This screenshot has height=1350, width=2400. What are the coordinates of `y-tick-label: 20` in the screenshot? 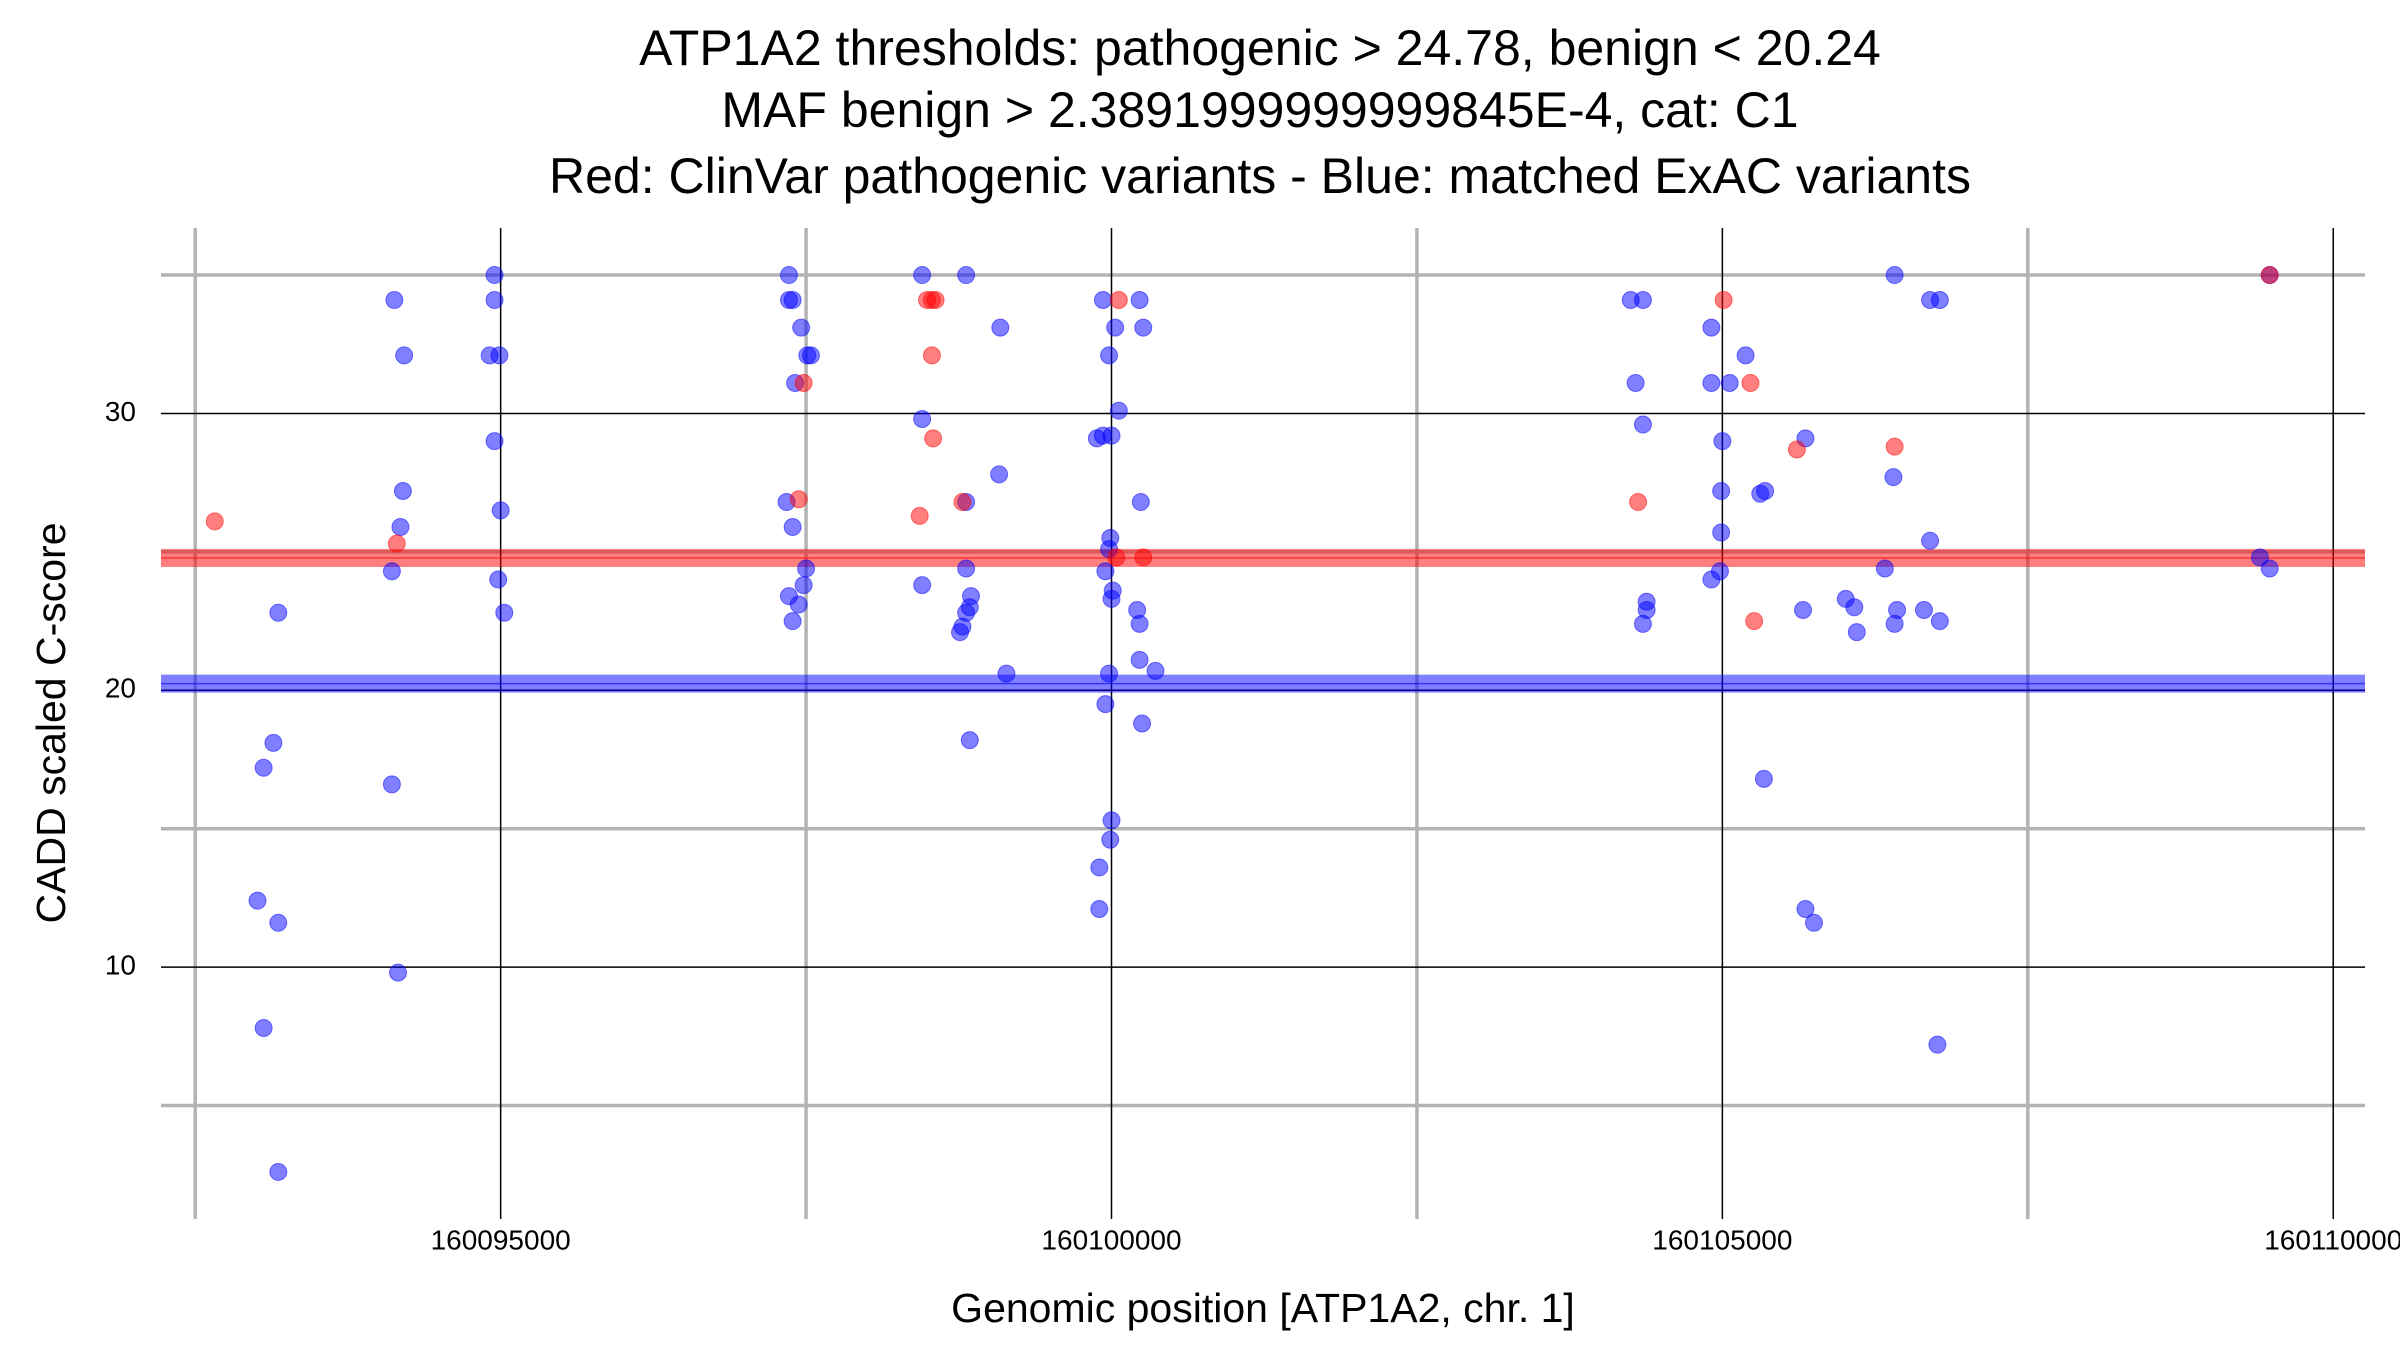 It's located at (120, 688).